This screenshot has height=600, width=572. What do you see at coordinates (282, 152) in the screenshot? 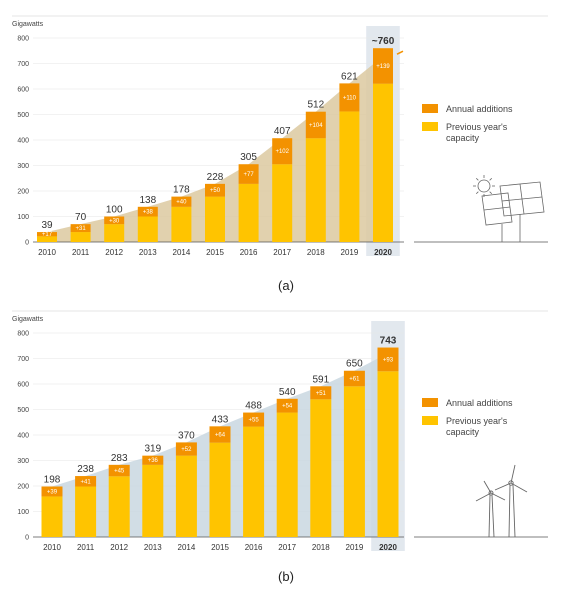
I see `addition-label: +102` at bounding box center [282, 152].